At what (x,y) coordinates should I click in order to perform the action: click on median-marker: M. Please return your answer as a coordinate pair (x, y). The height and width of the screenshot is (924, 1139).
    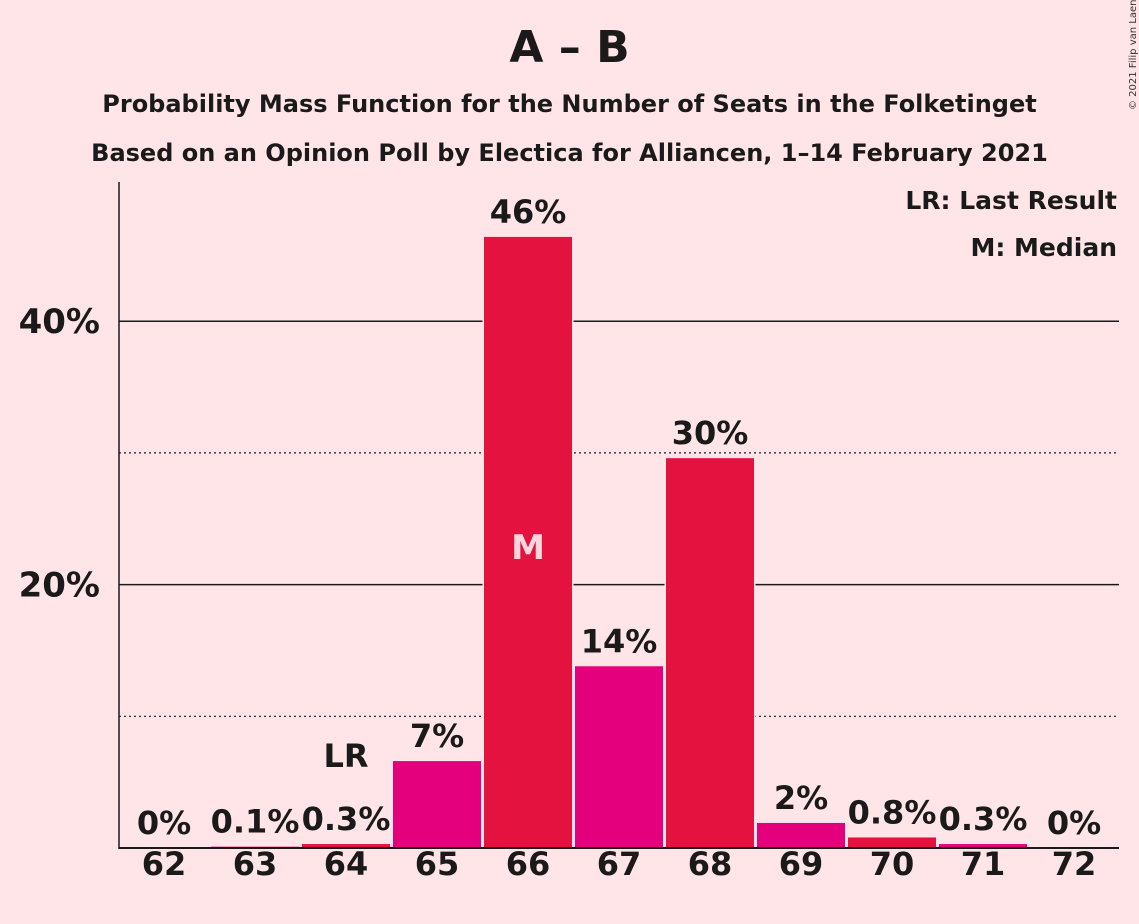
    Looking at the image, I should click on (528, 548).